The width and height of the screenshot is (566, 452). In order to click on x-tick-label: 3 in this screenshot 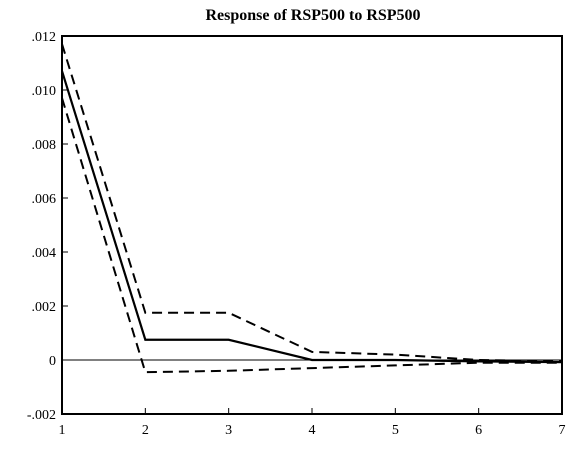, I will do `click(228, 430)`.